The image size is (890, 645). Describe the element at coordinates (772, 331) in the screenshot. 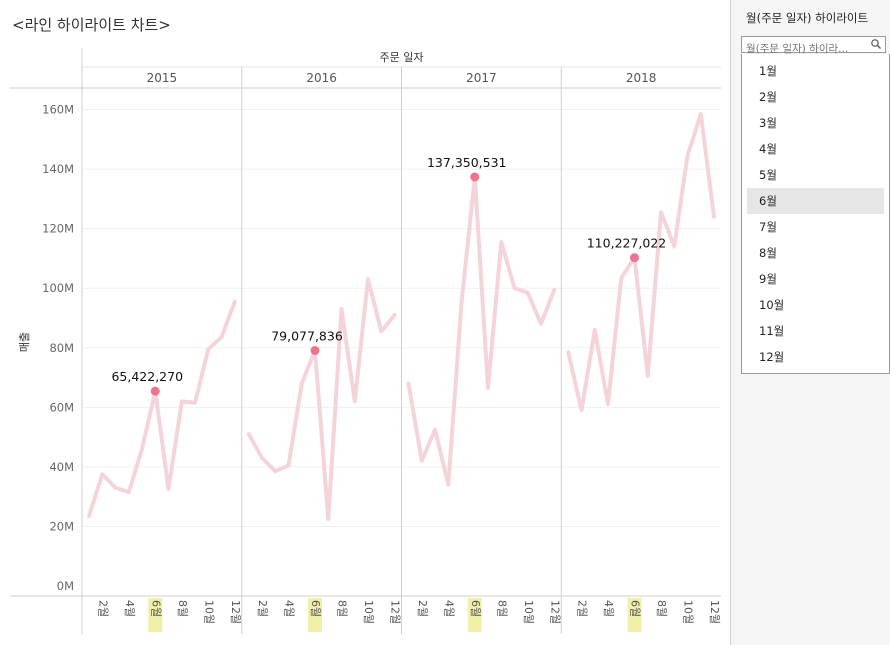

I see `month-option: 11월` at that location.